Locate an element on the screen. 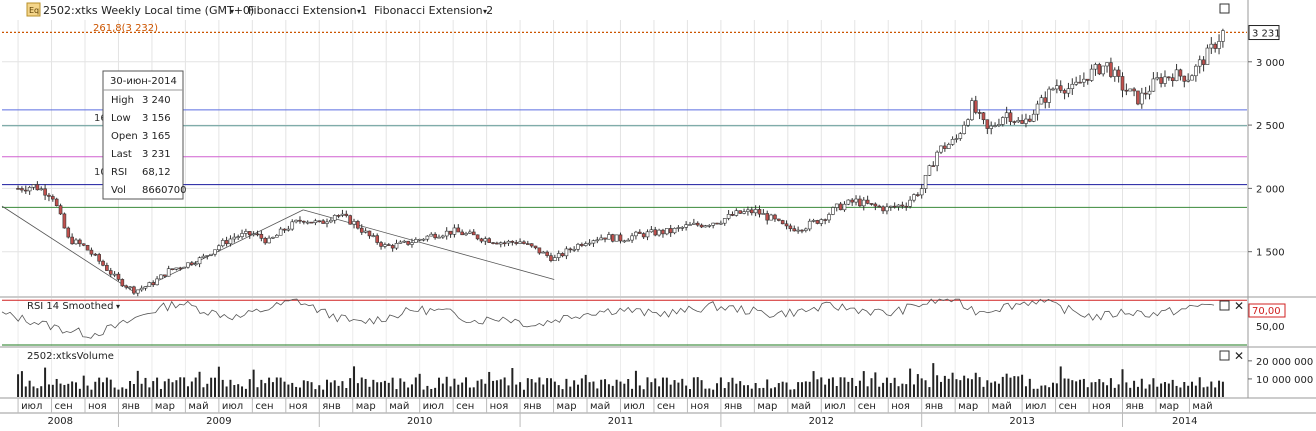  info-box-frame is located at coordinates (143, 135).